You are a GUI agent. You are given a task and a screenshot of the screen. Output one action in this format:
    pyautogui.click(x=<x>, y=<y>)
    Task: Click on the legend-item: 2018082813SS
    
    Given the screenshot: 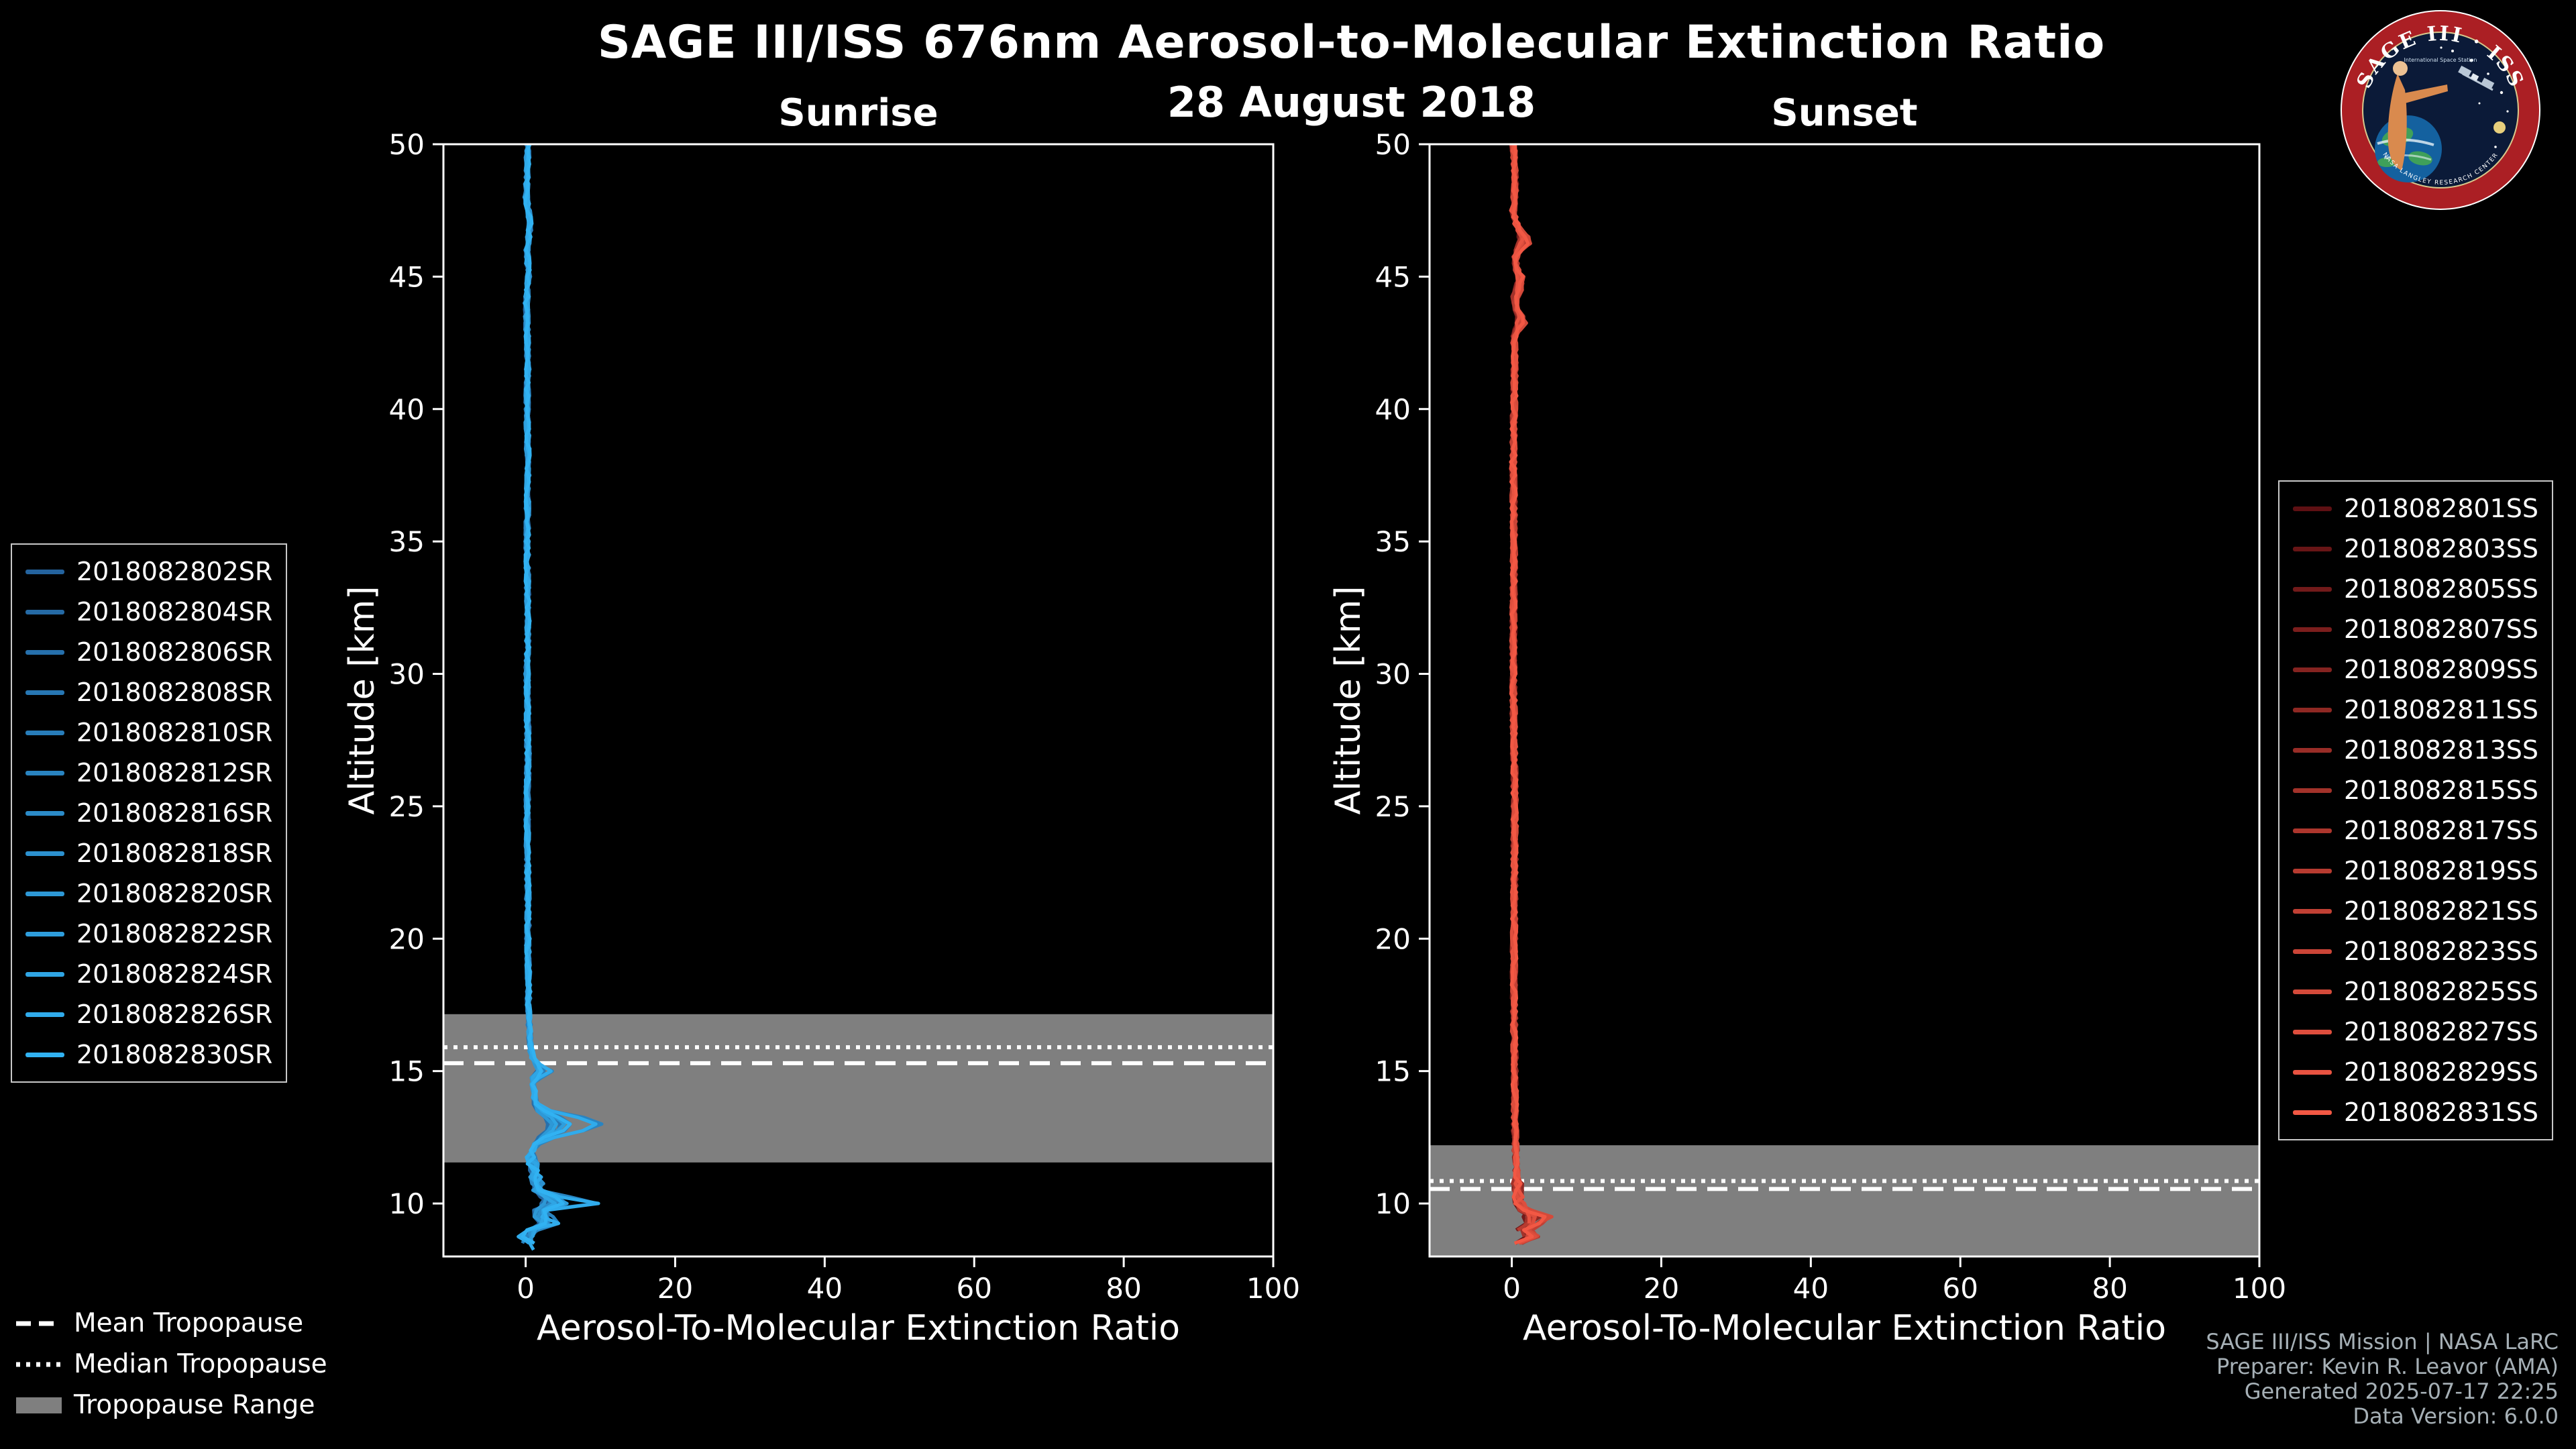 What is the action you would take?
    pyautogui.click(x=2415, y=750)
    